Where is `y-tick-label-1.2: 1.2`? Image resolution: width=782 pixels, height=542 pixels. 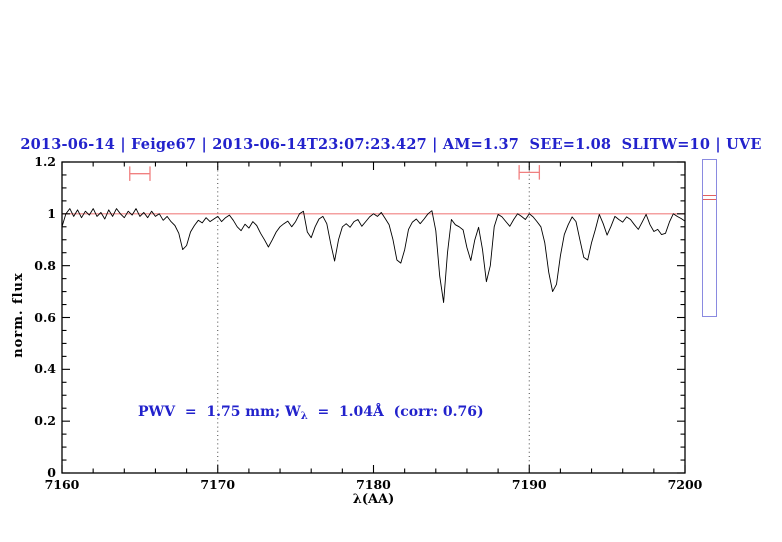
y-tick-label-1.2: 1.2 is located at coordinates (45, 161).